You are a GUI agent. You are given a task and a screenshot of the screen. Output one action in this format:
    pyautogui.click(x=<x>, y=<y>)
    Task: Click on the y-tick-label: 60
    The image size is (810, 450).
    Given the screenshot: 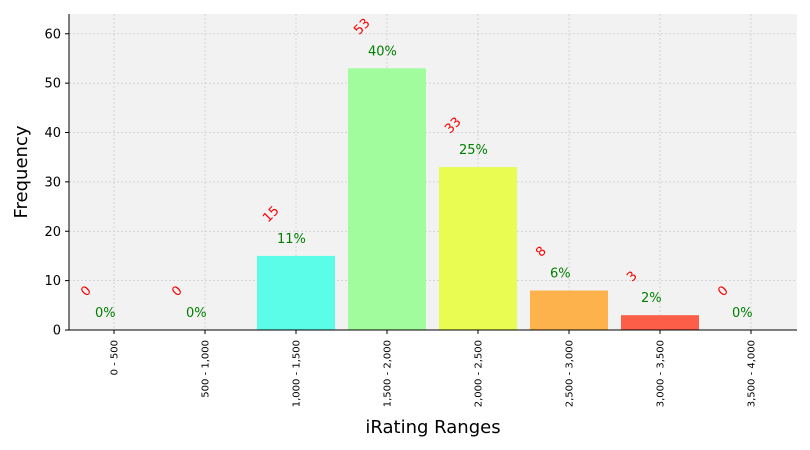 What is the action you would take?
    pyautogui.click(x=52, y=34)
    